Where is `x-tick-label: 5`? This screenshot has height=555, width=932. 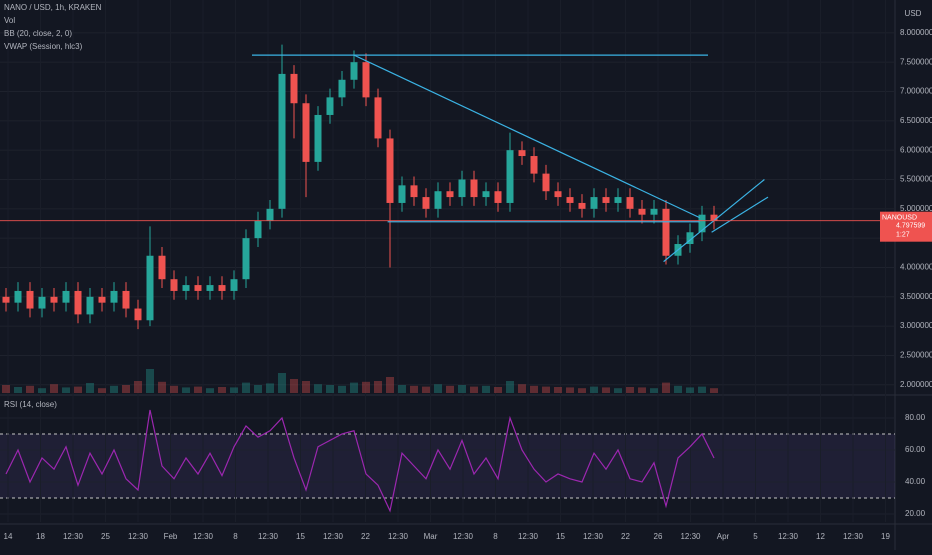 x-tick-label: 5 is located at coordinates (755, 536).